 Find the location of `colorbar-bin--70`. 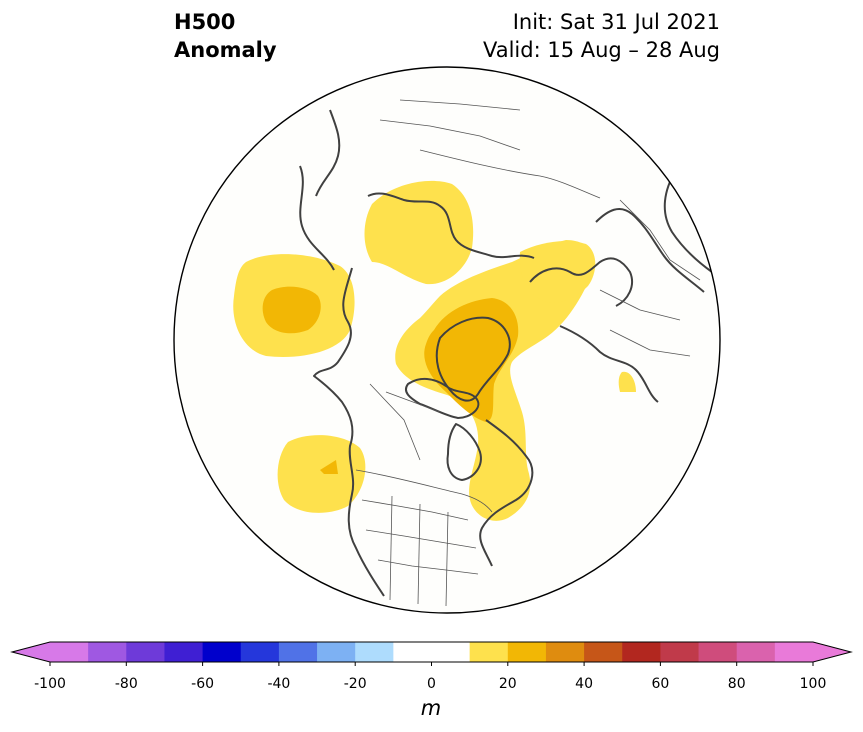

colorbar-bin--70 is located at coordinates (184, 652).